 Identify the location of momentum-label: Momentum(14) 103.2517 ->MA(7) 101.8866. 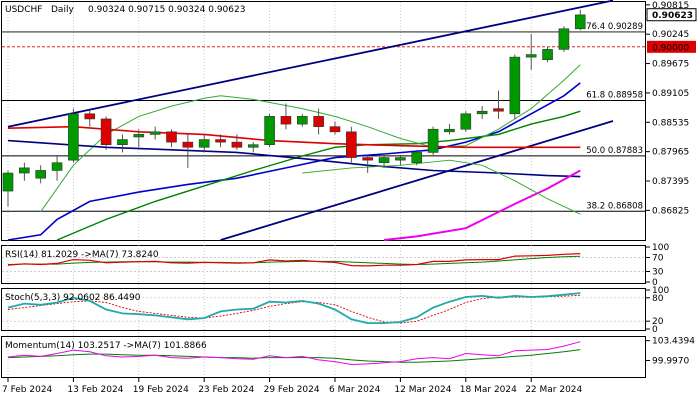
(106, 346).